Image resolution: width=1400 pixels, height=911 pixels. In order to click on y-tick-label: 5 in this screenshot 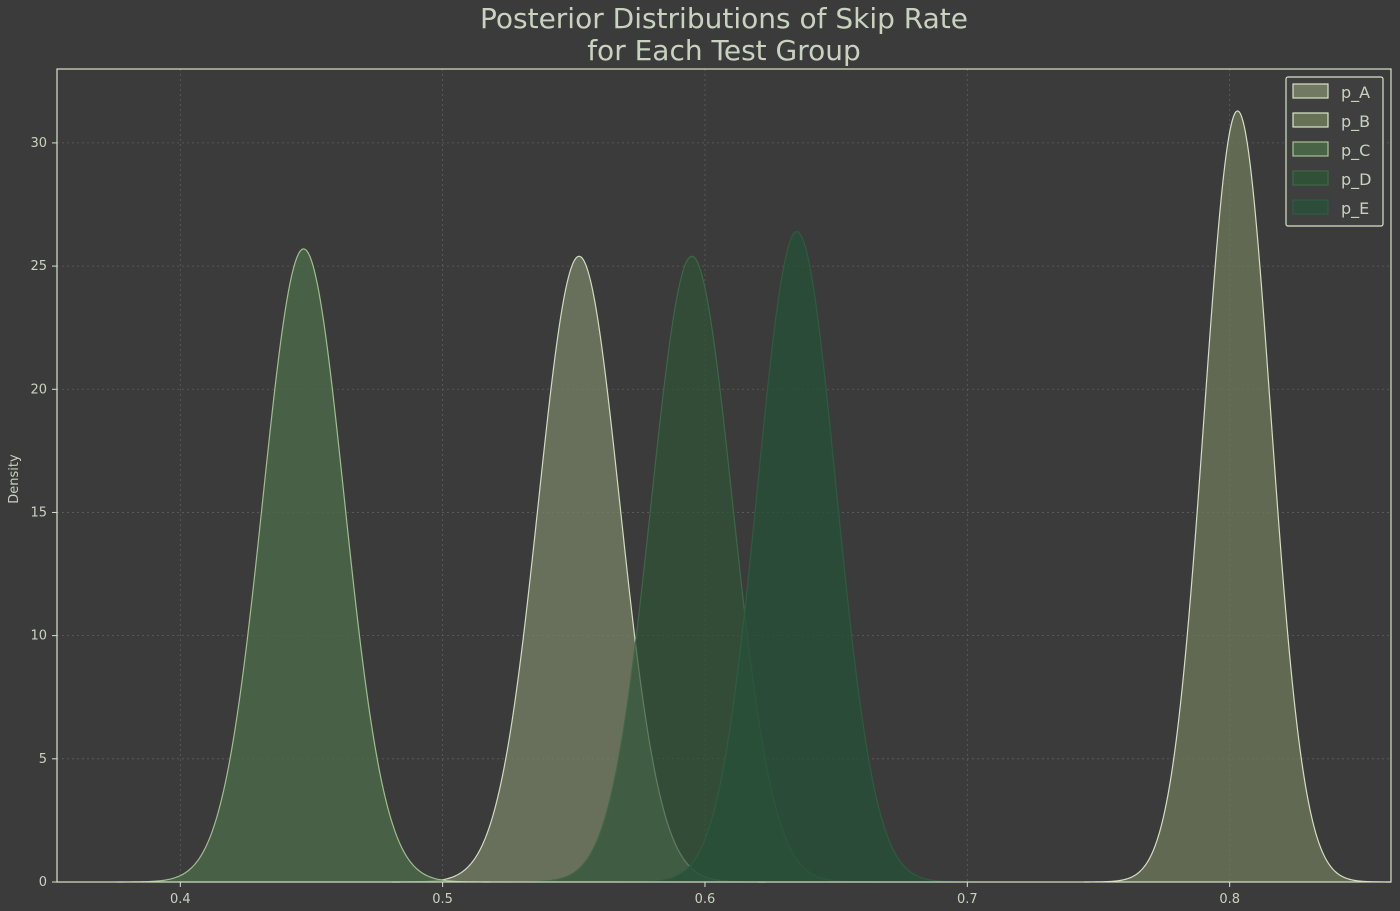, I will do `click(43, 759)`.